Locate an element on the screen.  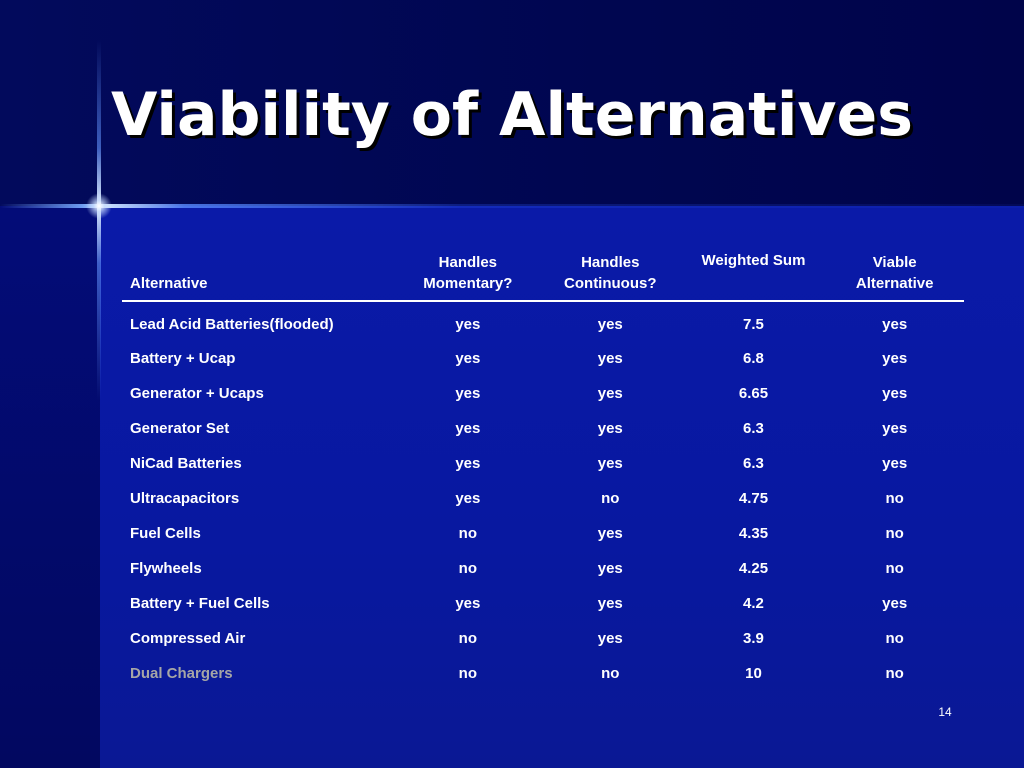
table-row: Flywheels no yes 4.25 no is located at coordinates (543, 568).